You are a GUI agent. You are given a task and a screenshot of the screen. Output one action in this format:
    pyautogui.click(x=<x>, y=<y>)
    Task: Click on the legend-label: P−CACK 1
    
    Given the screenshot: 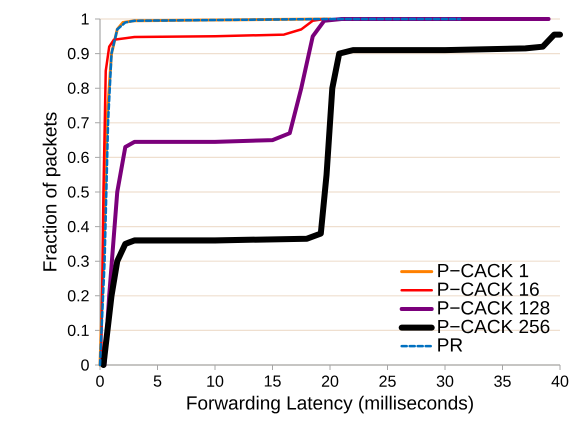 What is the action you would take?
    pyautogui.click(x=483, y=271)
    